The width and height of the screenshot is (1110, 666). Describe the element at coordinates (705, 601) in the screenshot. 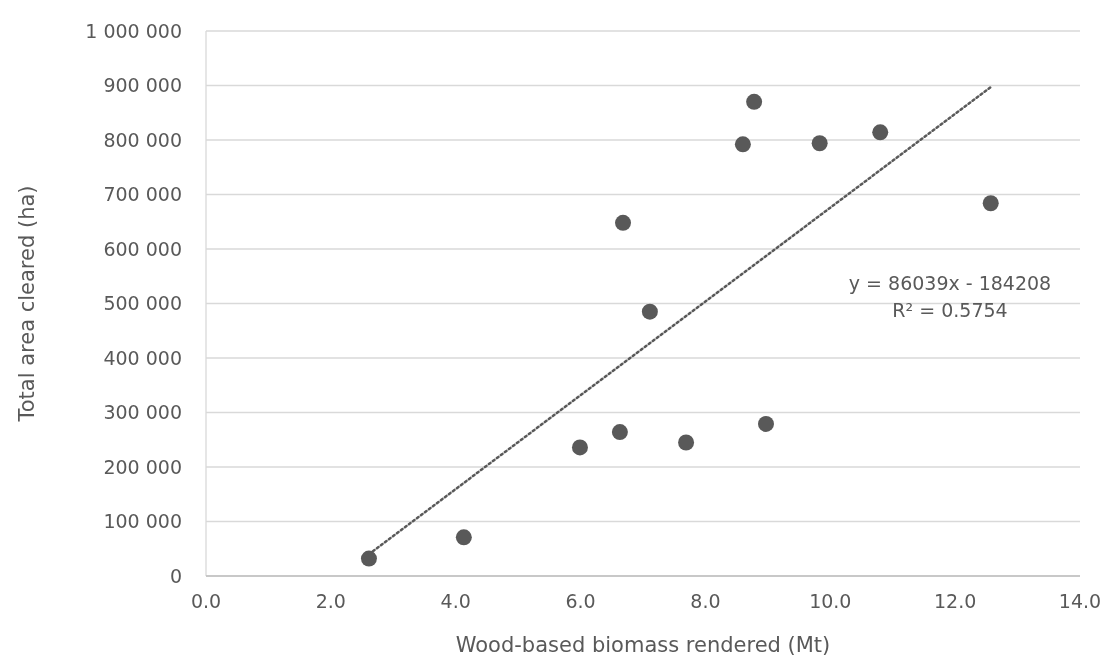

I see `x-tick-label: 8.0` at that location.